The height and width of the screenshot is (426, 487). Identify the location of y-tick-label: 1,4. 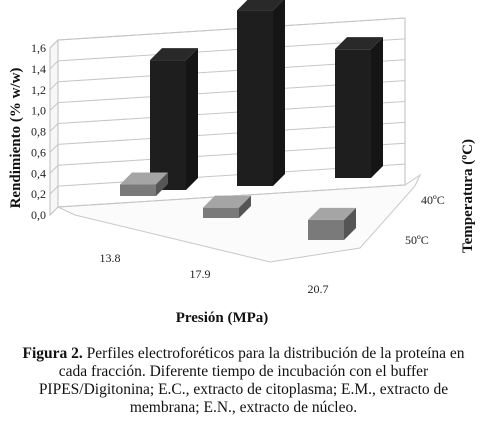
(38, 69).